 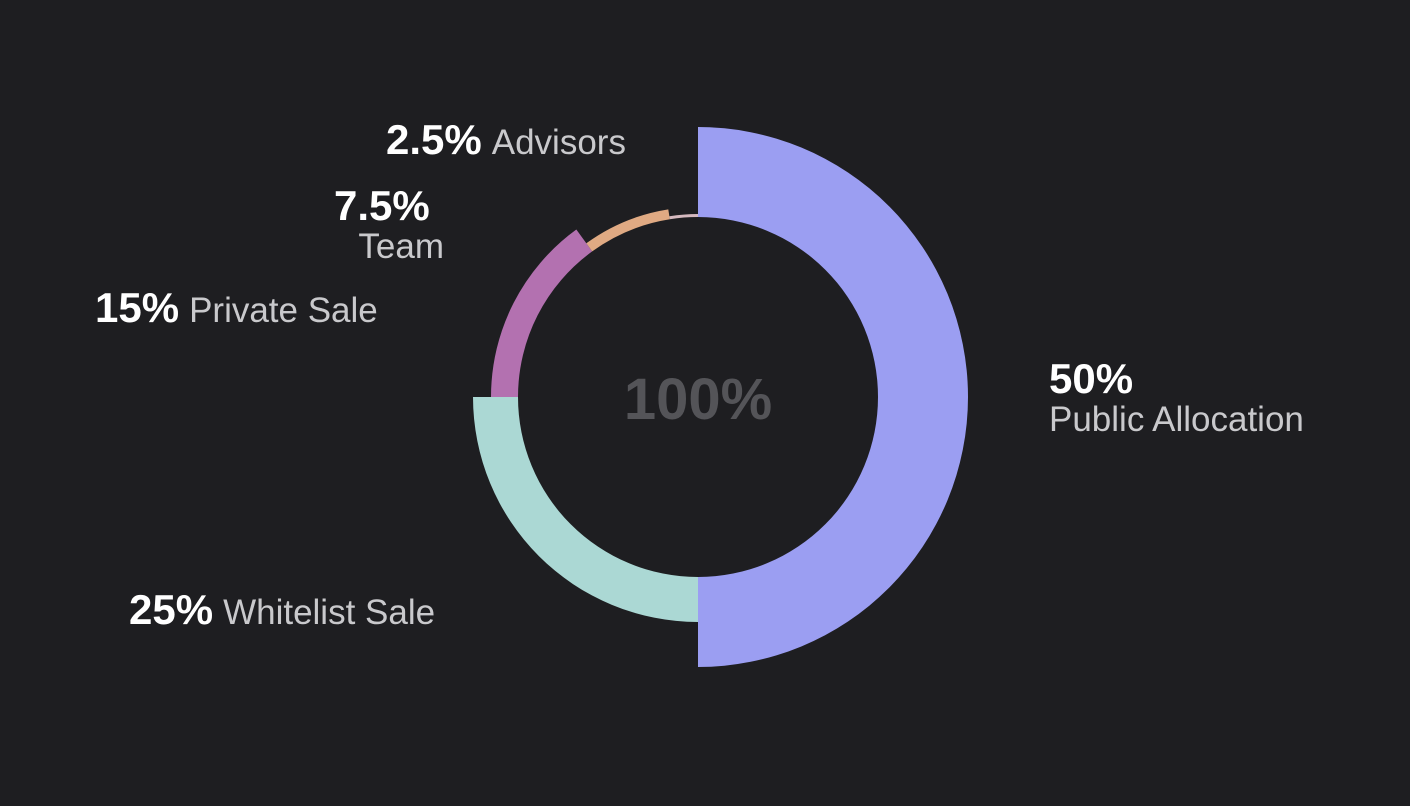 What do you see at coordinates (683, 217) in the screenshot?
I see `slice-advisors` at bounding box center [683, 217].